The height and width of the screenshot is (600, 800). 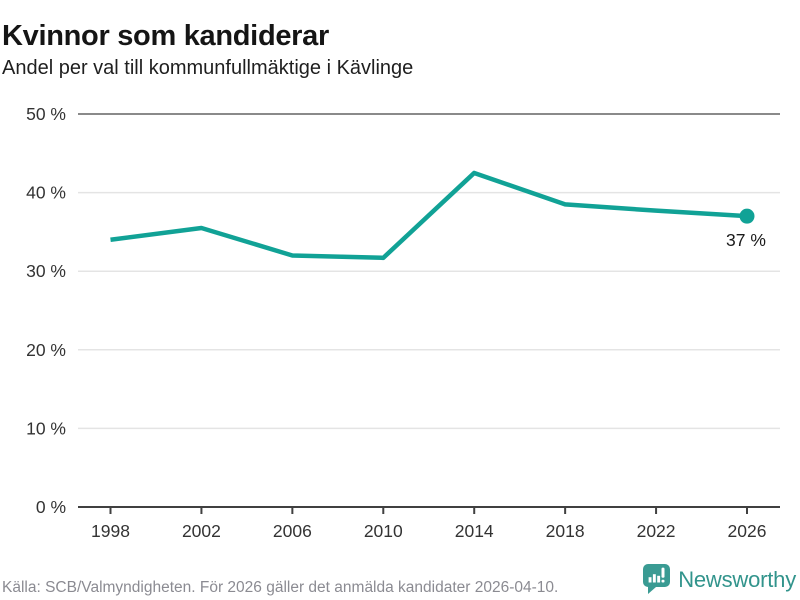 What do you see at coordinates (383, 531) in the screenshot?
I see `x-tick-label: 2010` at bounding box center [383, 531].